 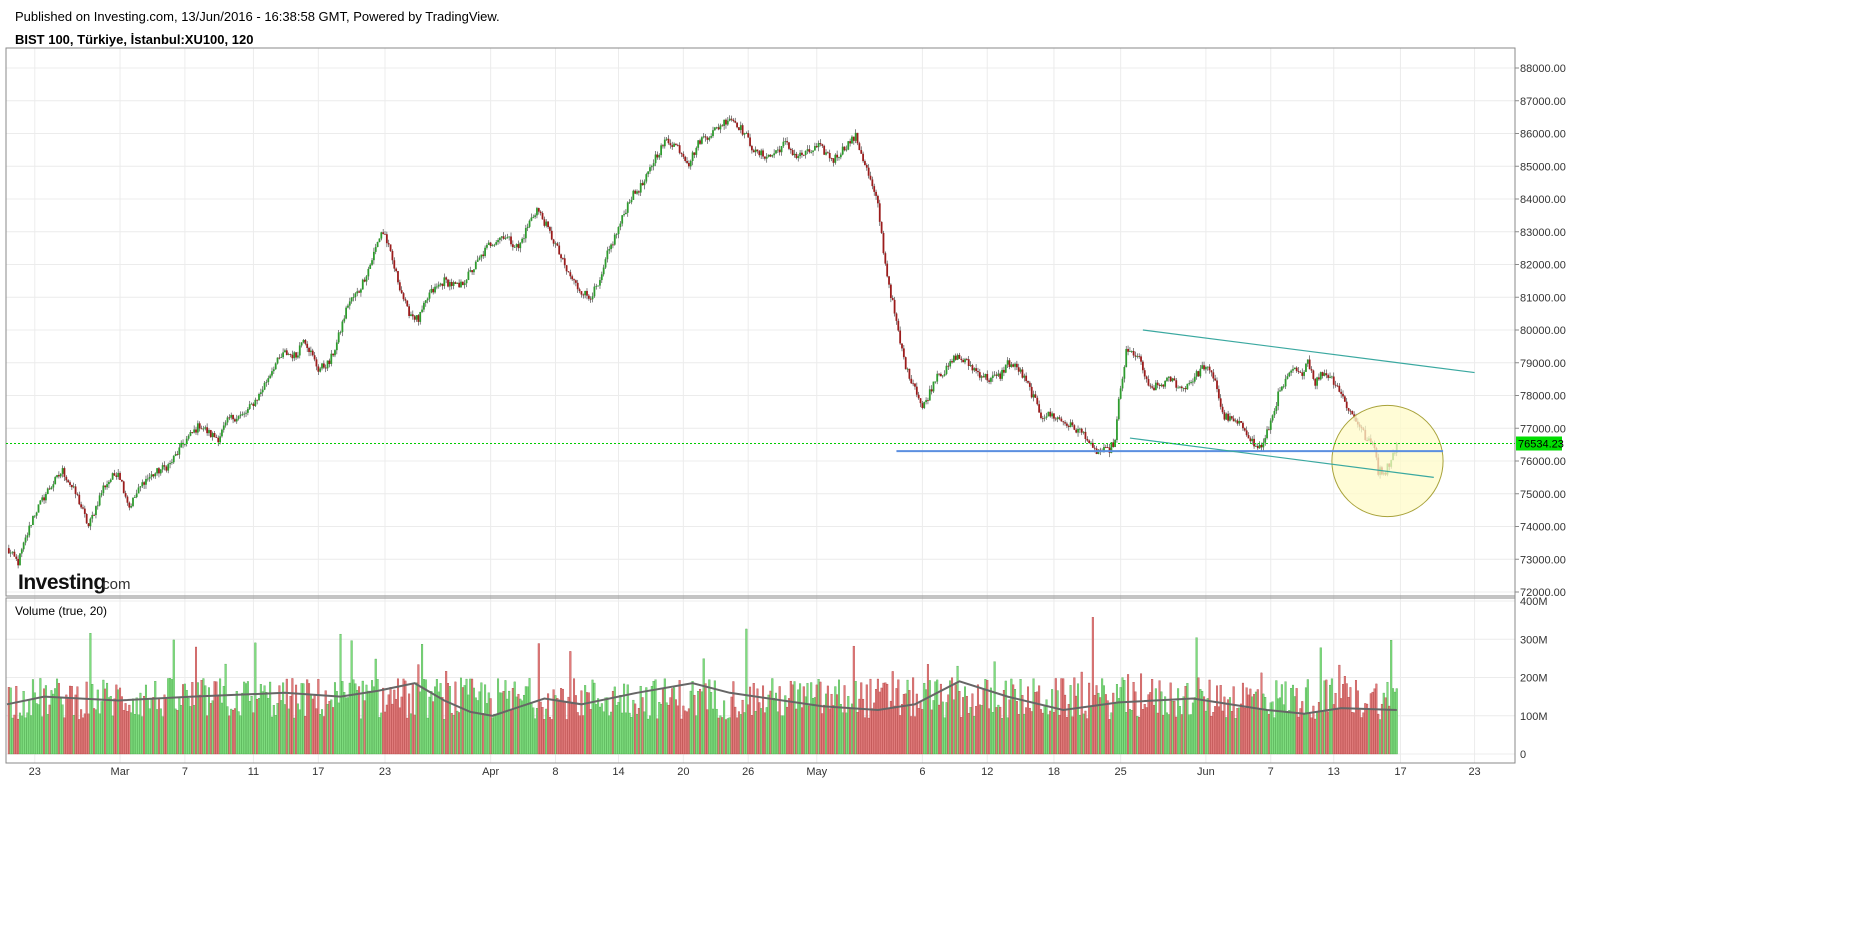 What do you see at coordinates (134, 39) in the screenshot?
I see `symbol-title: BIST 100, Türkiye, İstanbul:XU100, 120` at bounding box center [134, 39].